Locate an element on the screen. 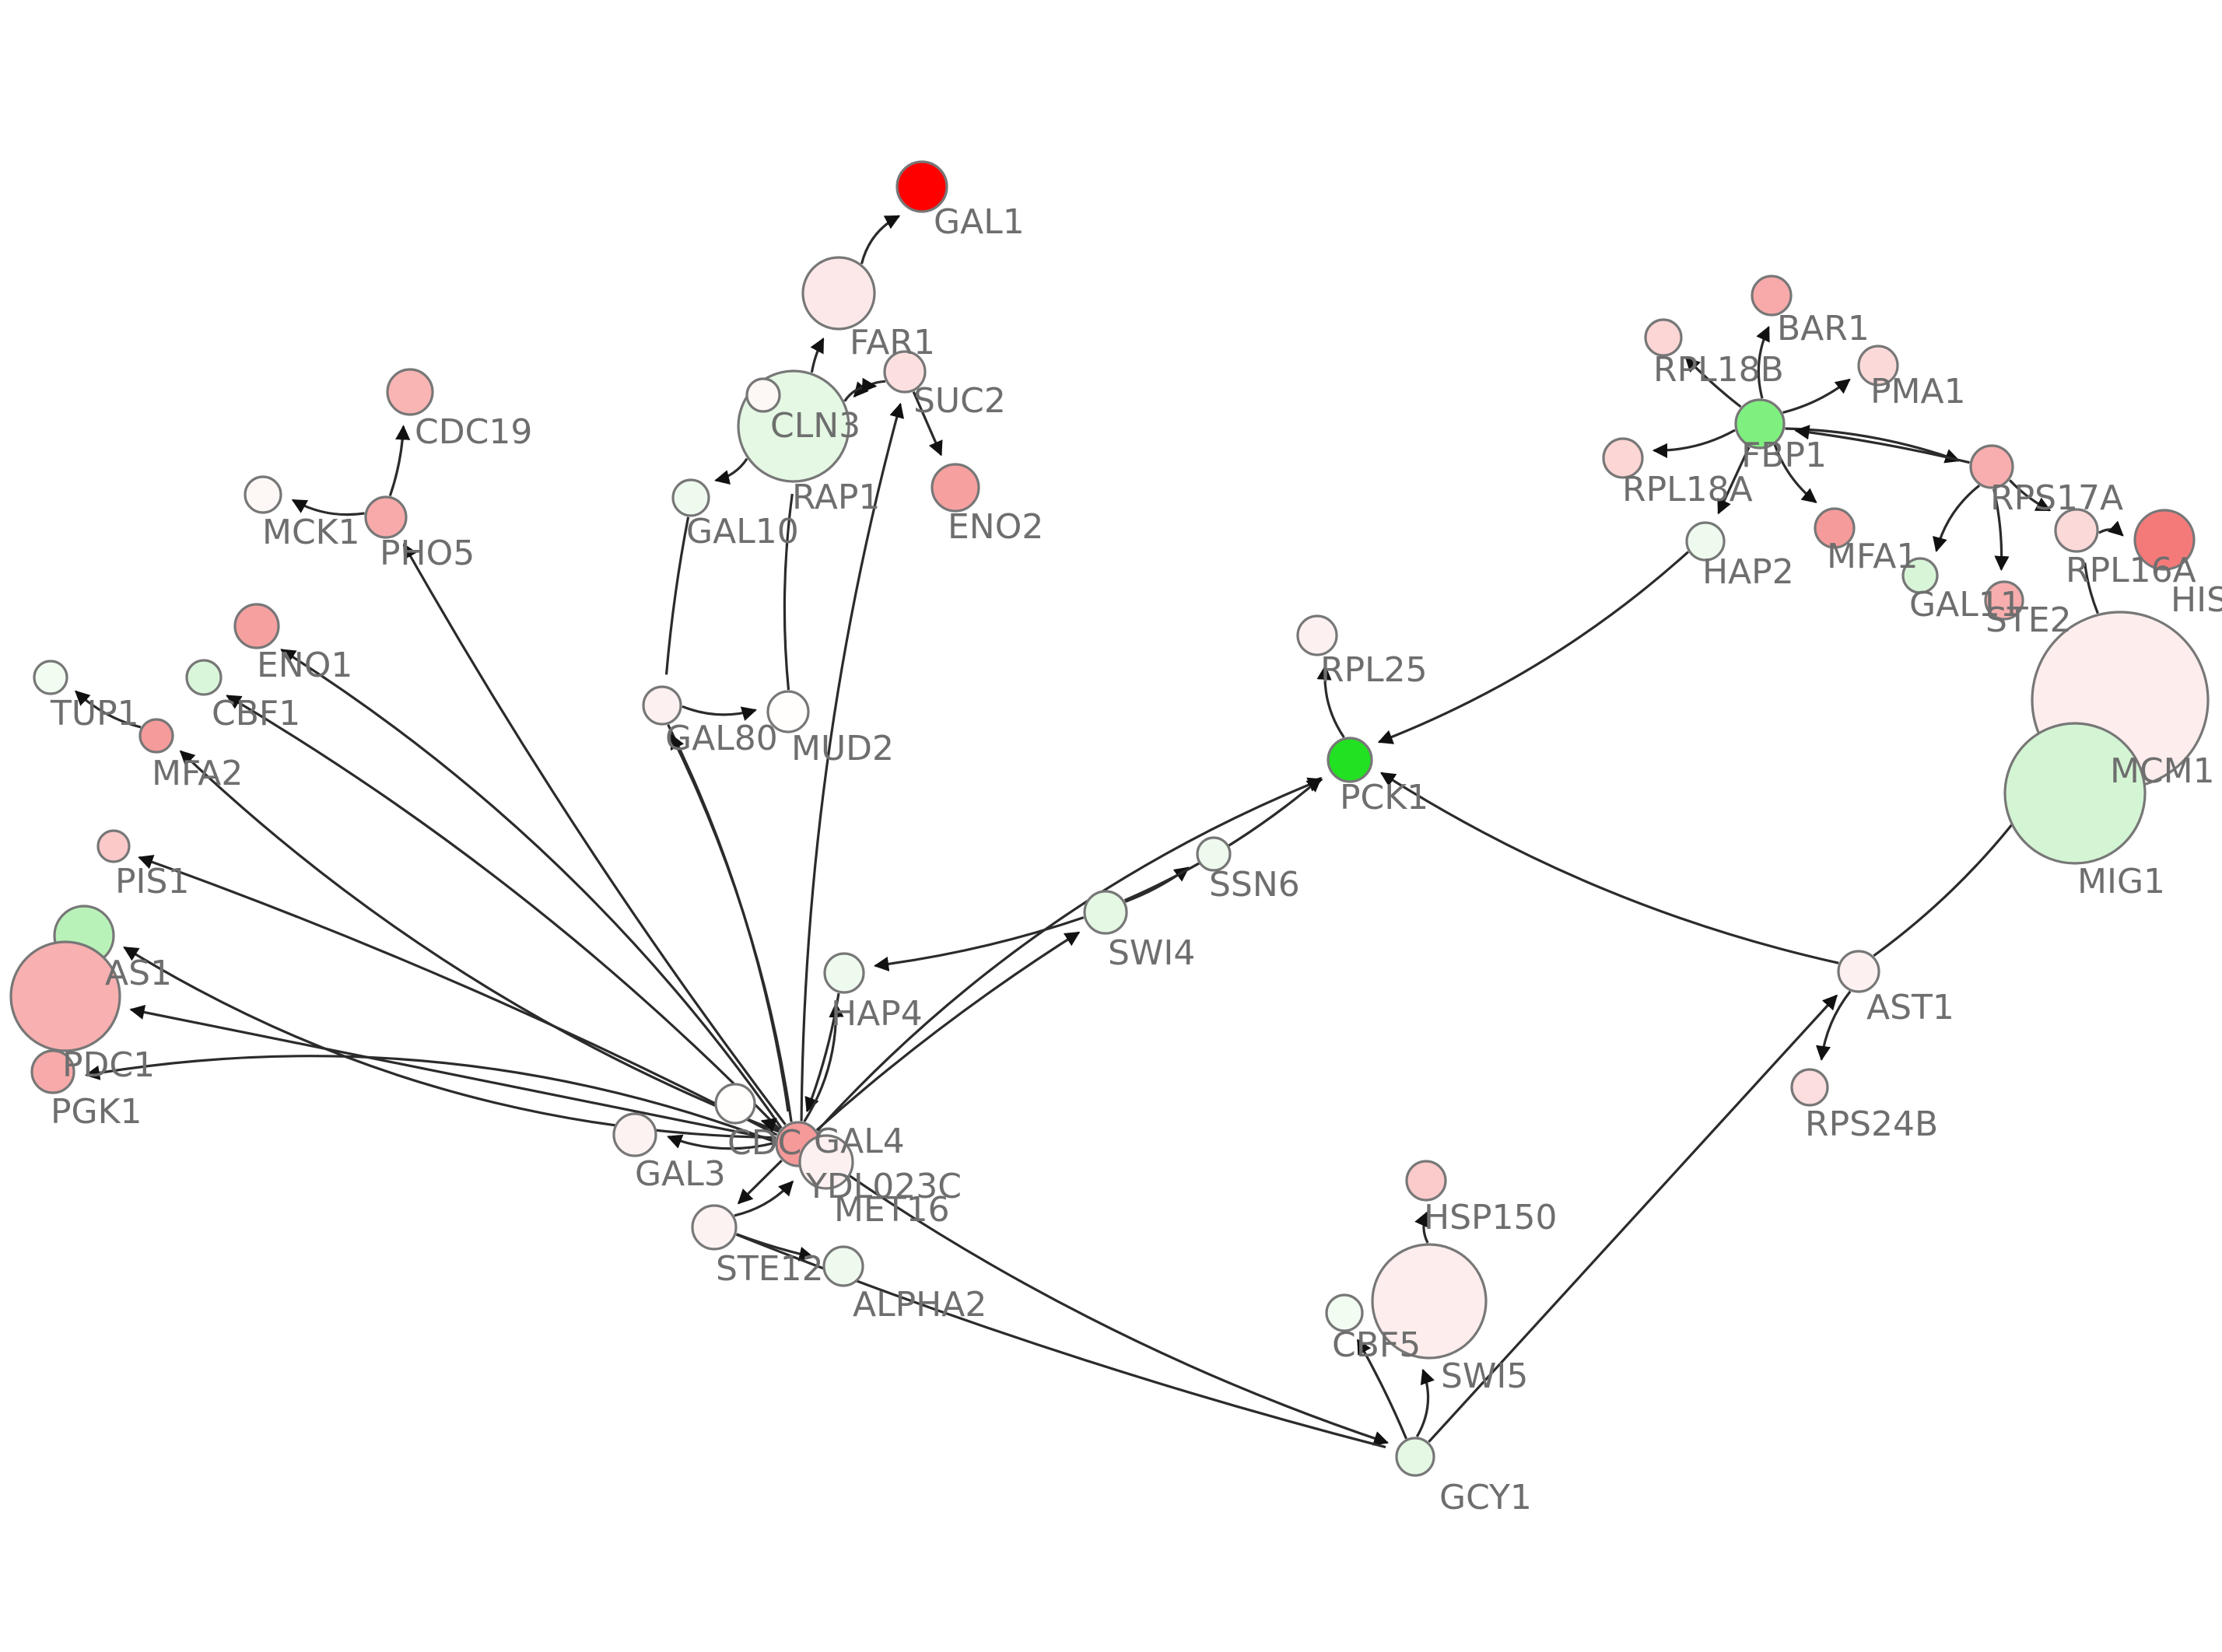  node-pho5 is located at coordinates (386, 517).